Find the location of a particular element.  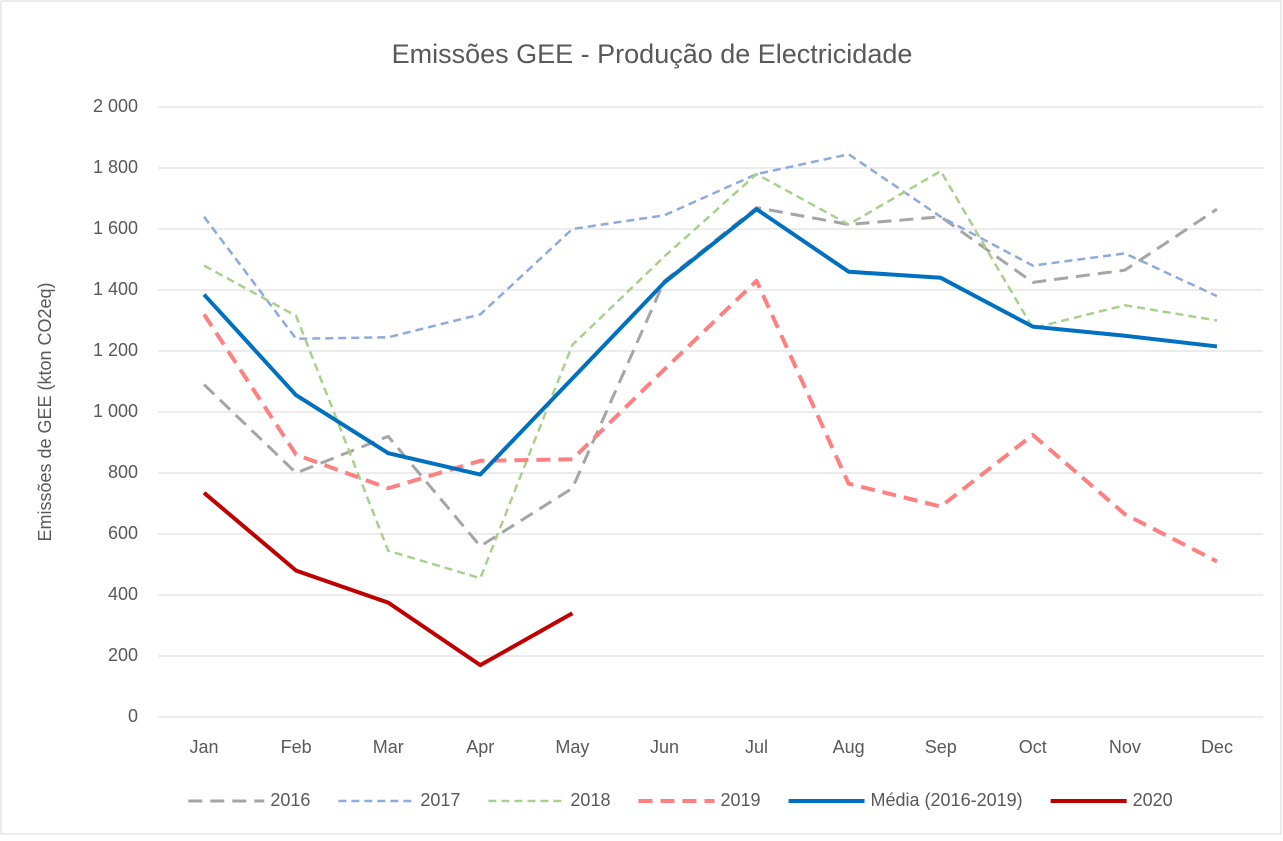

x-tick-label: Apr is located at coordinates (480, 747).